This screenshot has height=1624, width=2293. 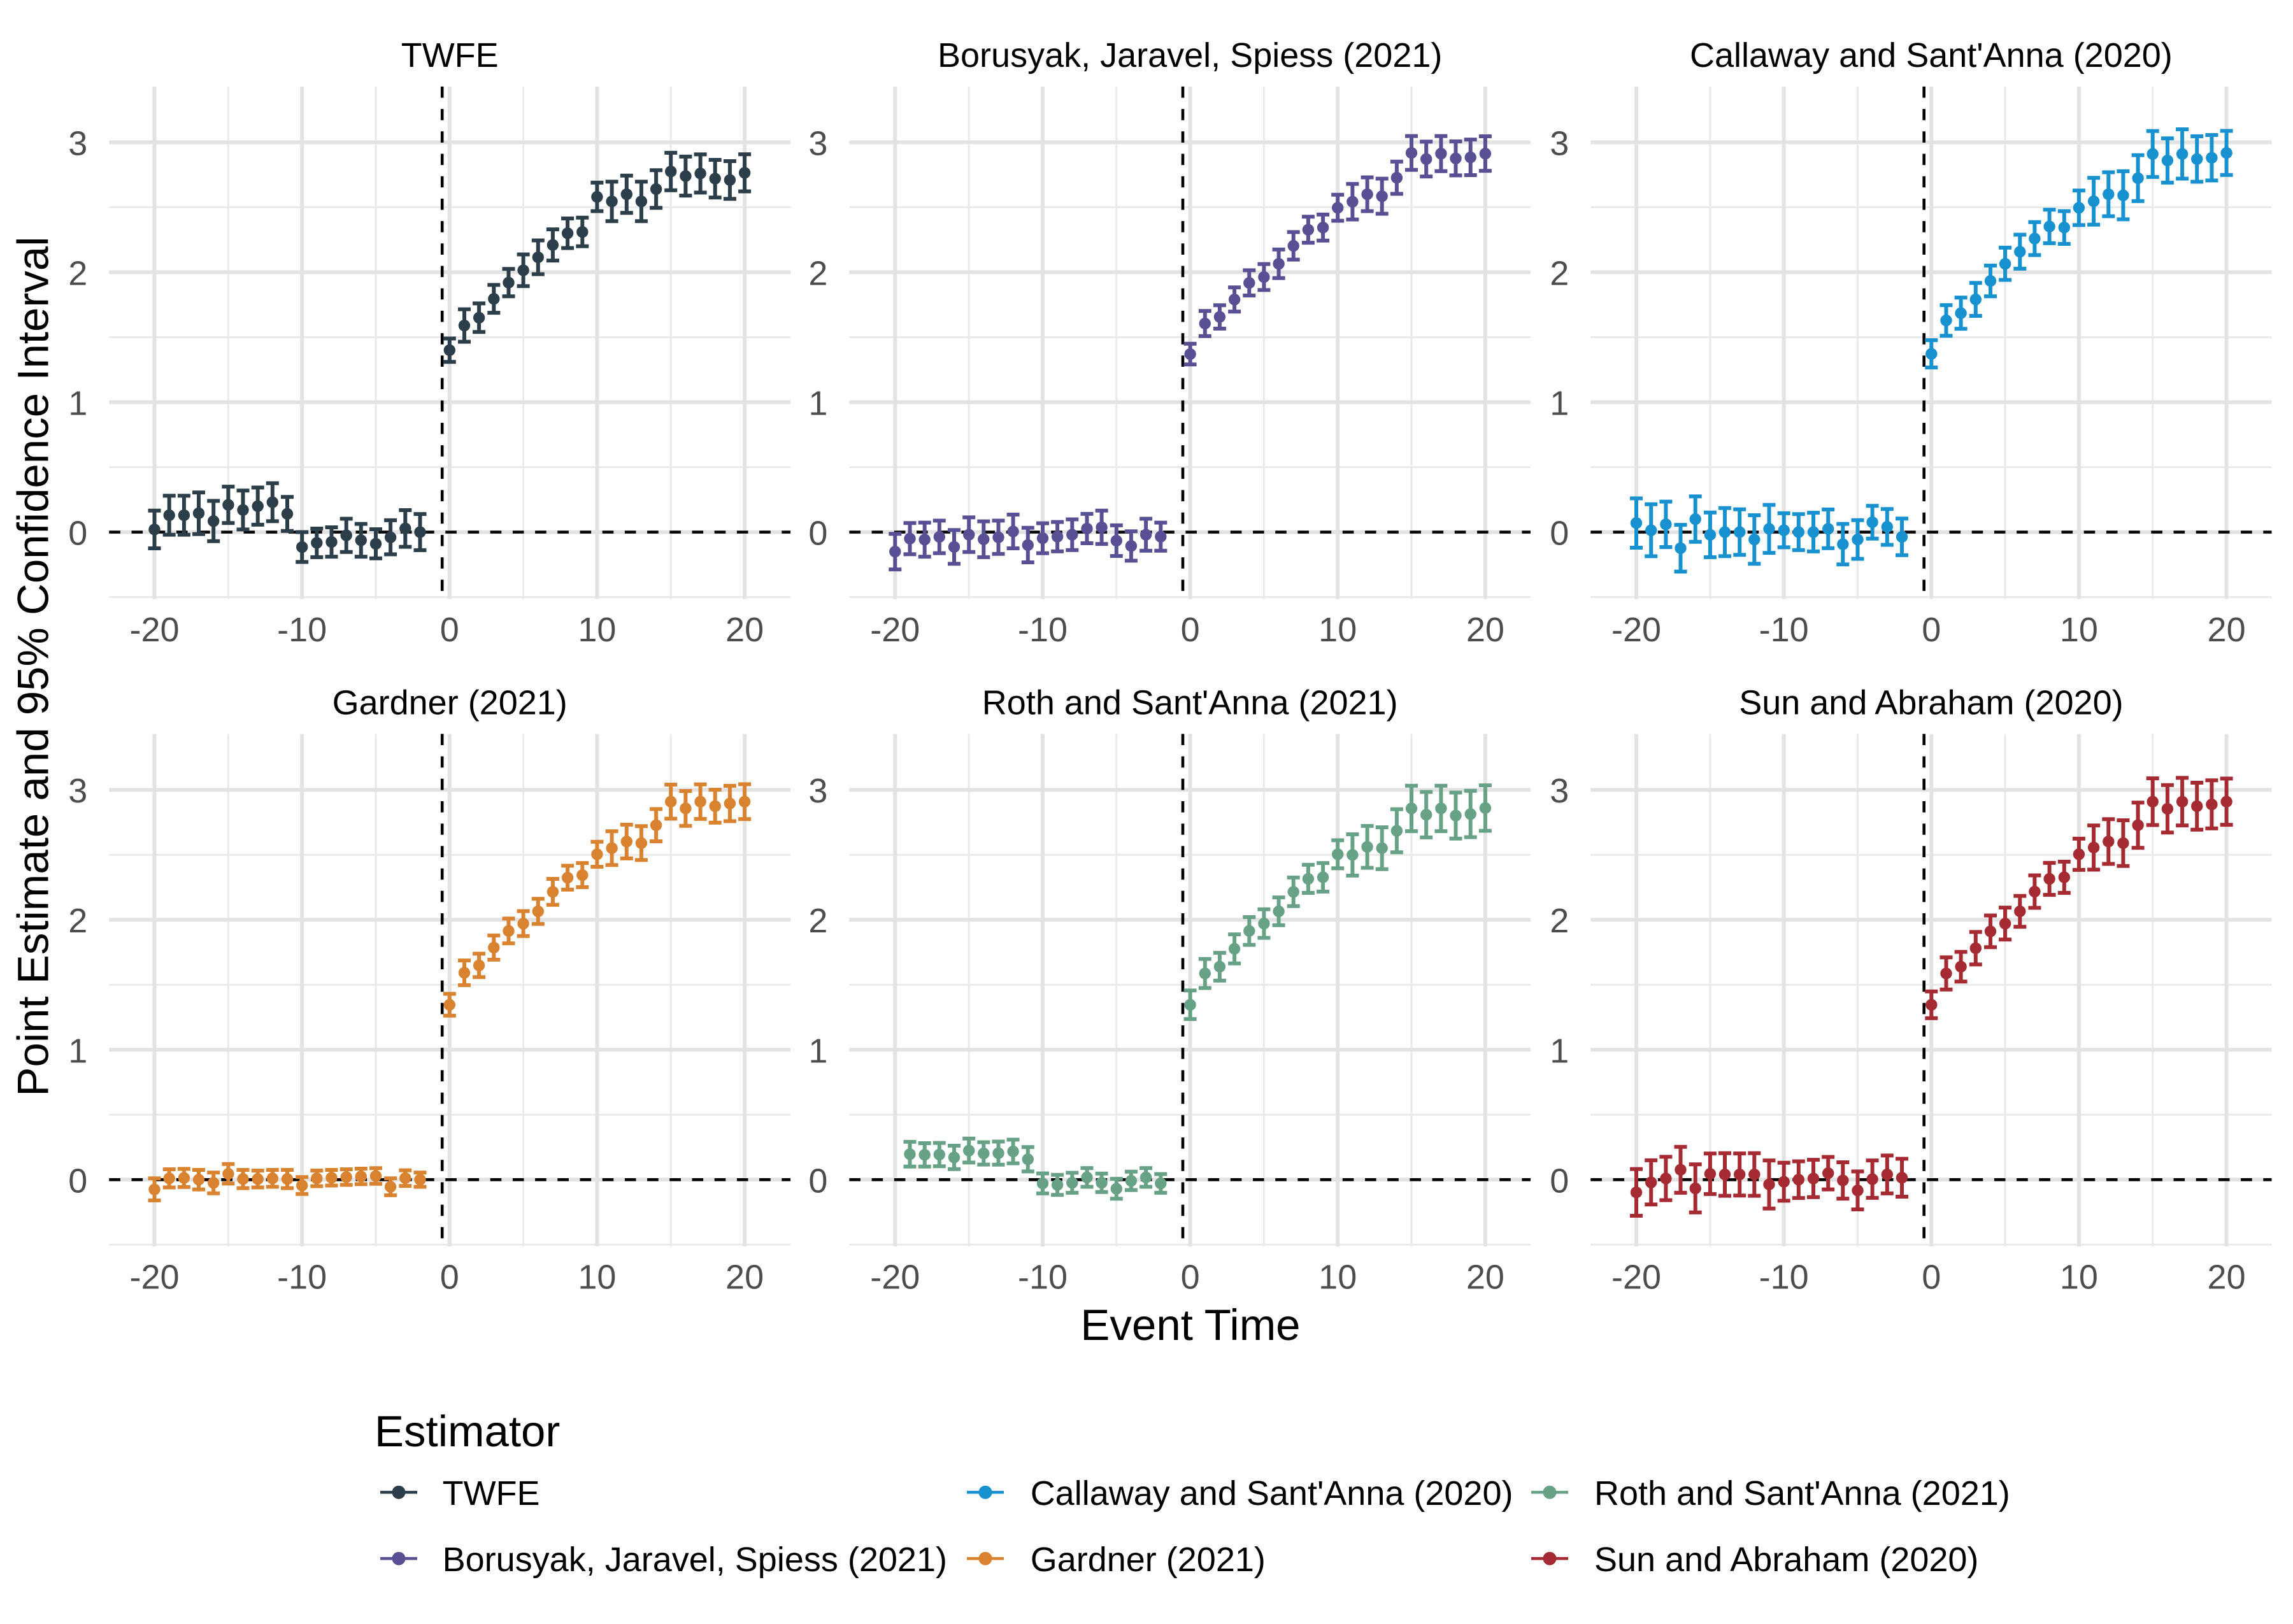 I want to click on svg-text: Estimator, so click(x=467, y=1431).